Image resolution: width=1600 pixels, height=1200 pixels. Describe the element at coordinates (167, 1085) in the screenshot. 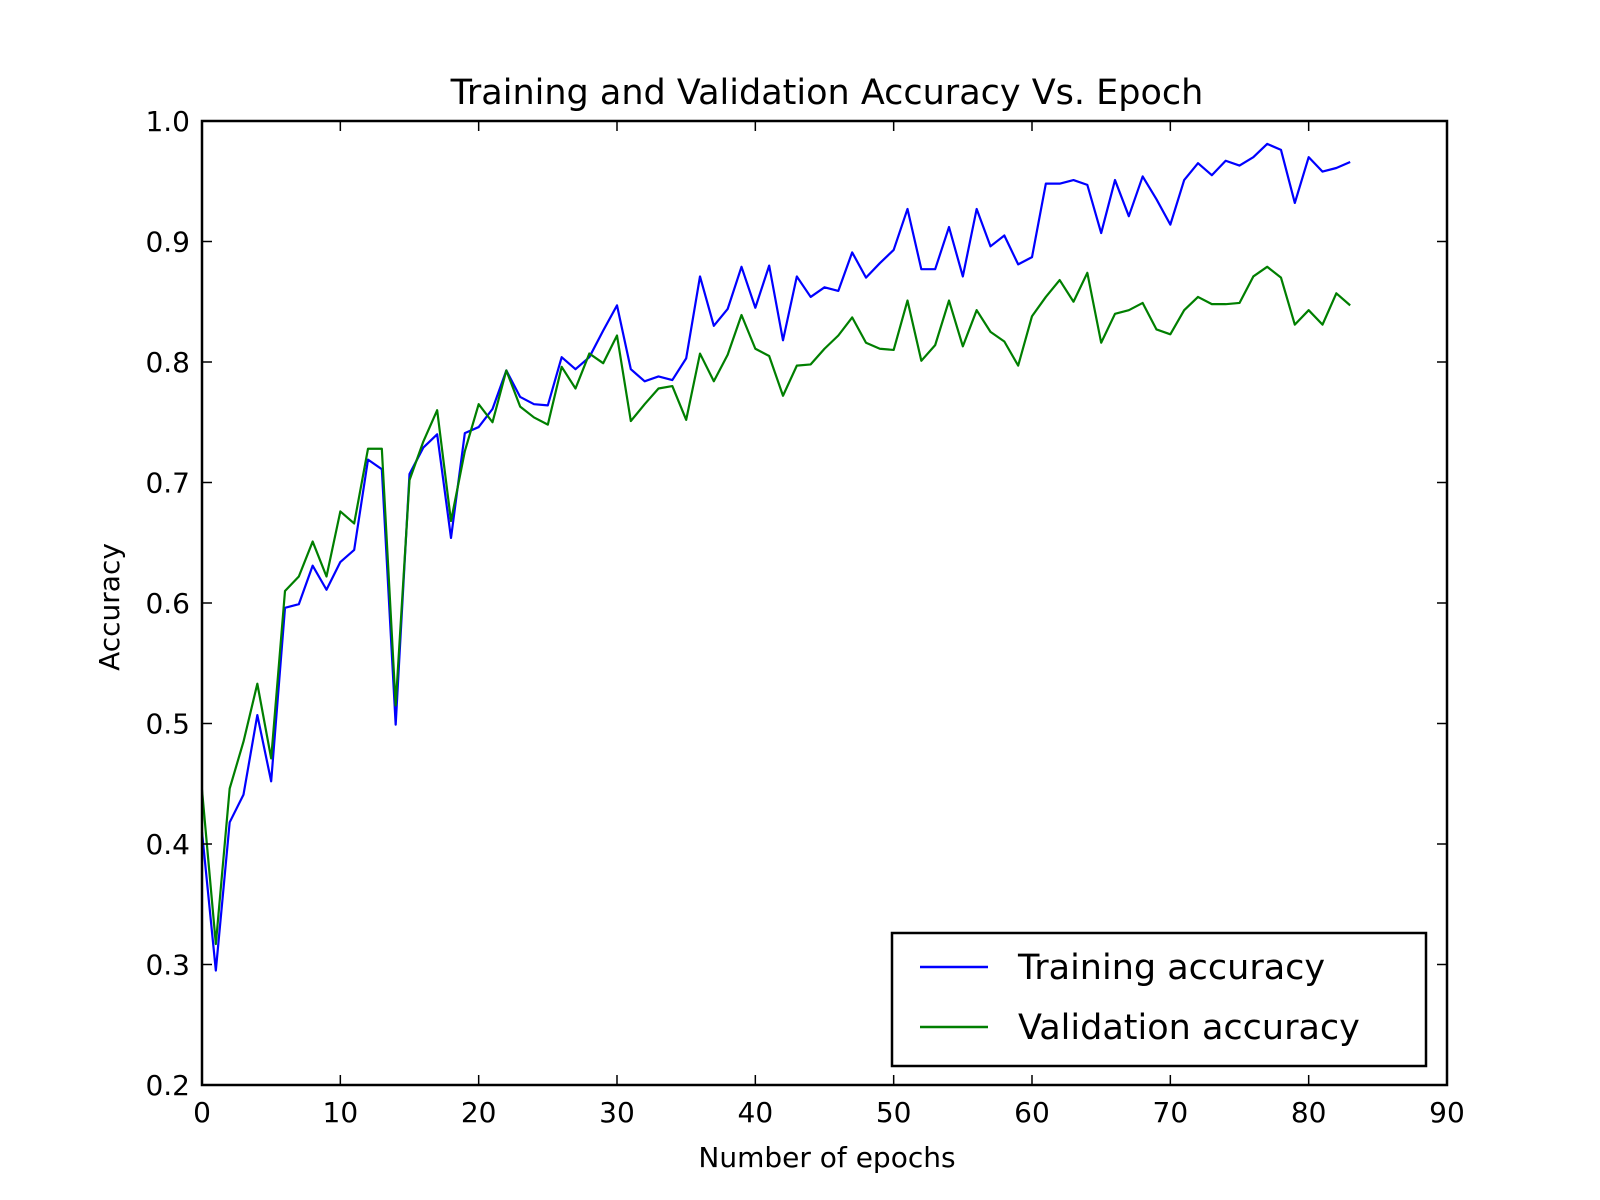

I see `y-tick-label: 0.2` at that location.